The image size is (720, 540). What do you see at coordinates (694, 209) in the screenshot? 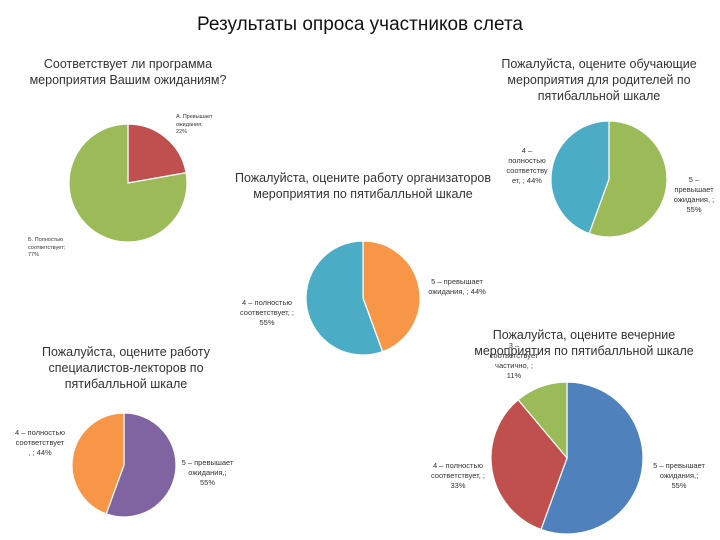
I see `chart-2-label-5-value: 55%` at bounding box center [694, 209].